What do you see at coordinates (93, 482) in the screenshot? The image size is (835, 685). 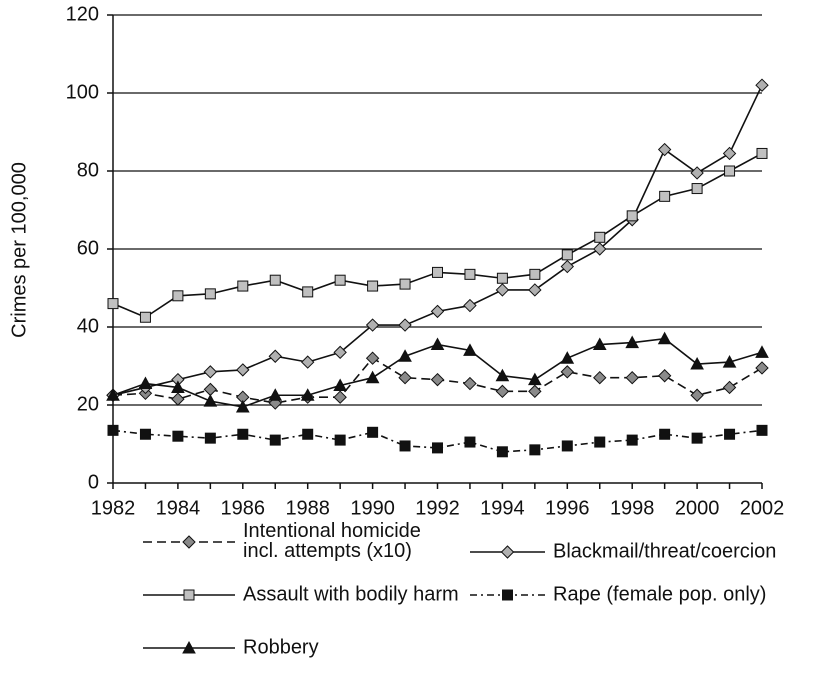 I see `y-tick-label: 0` at bounding box center [93, 482].